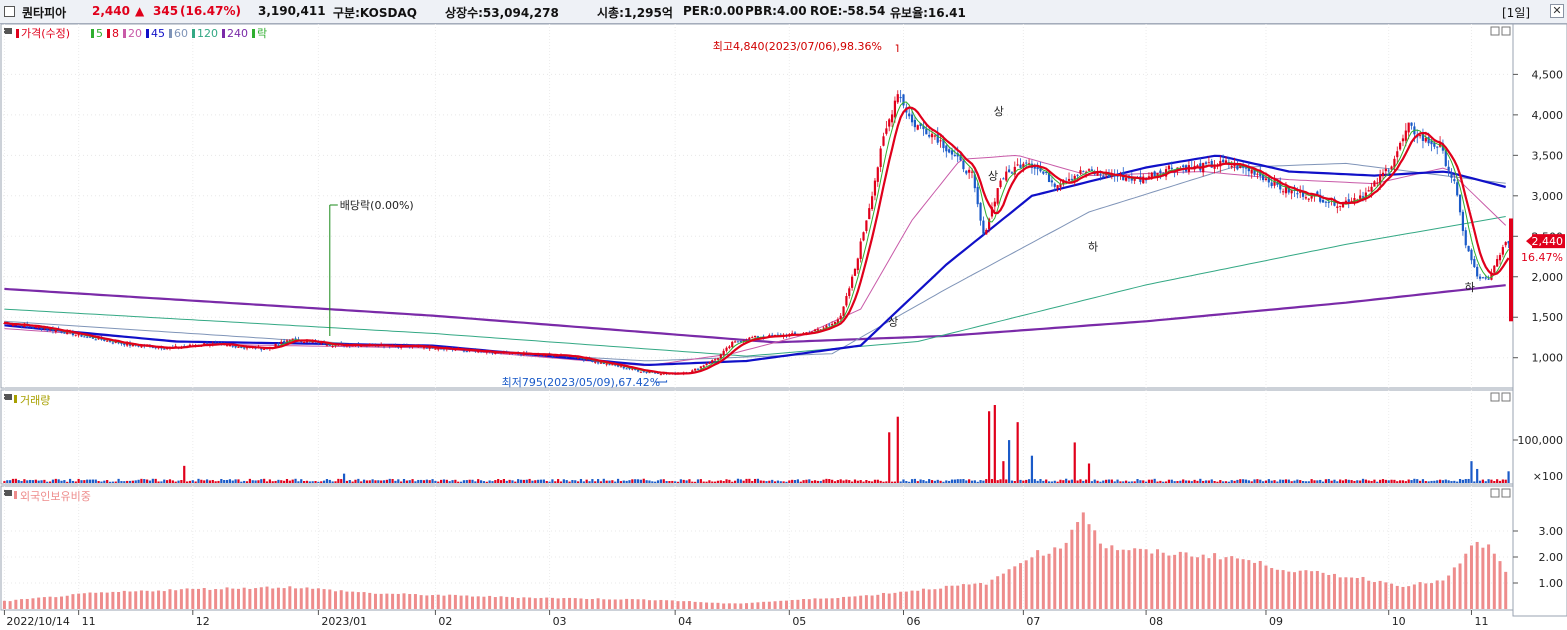 This screenshot has height=630, width=1567. I want to click on stock-name: 퀀타피아, so click(44, 13).